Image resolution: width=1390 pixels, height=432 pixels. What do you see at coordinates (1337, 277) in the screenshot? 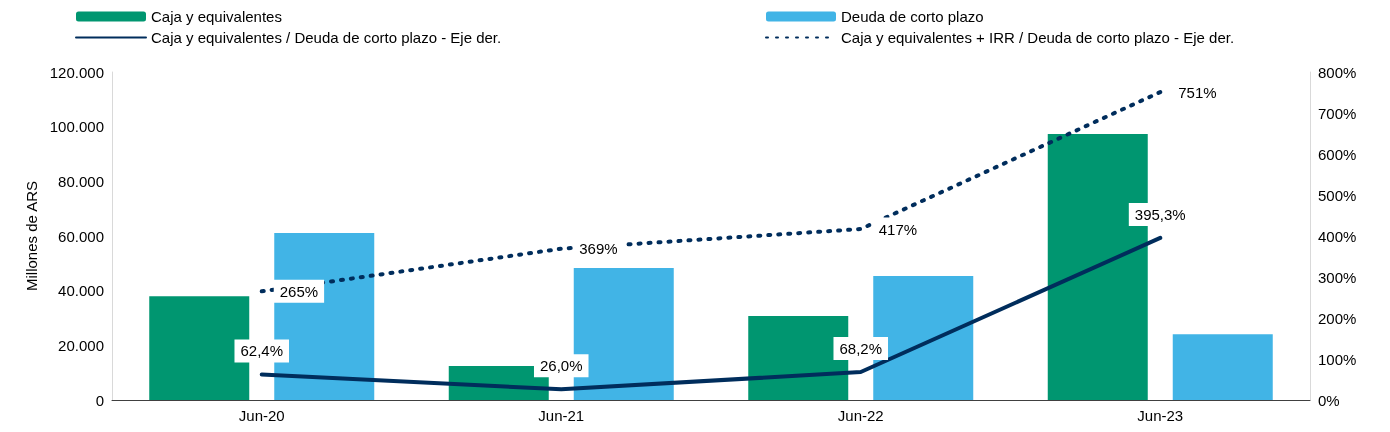
I see `y2-tick-label: 300%` at bounding box center [1337, 277].